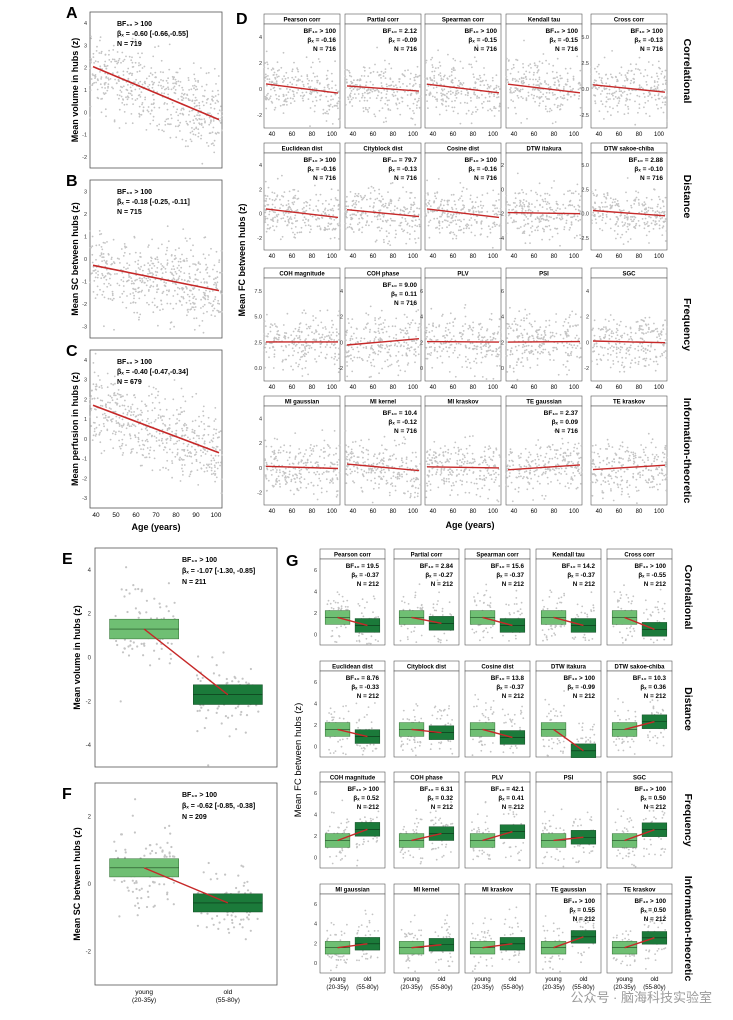 Image resolution: width=733 pixels, height=1020 pixels. What do you see at coordinates (648, 169) in the screenshot?
I see `stat-label: βₓ = -0.10` at bounding box center [648, 169].